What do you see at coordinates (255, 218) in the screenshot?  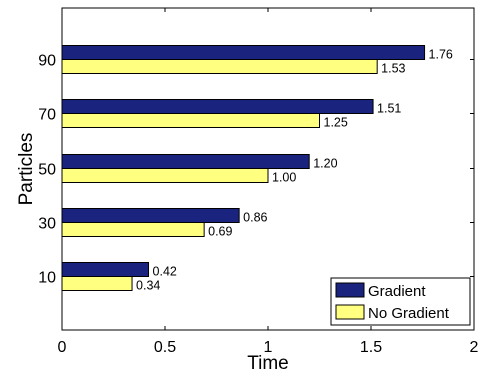 I see `data-label-gradient-30: 0.86` at bounding box center [255, 218].